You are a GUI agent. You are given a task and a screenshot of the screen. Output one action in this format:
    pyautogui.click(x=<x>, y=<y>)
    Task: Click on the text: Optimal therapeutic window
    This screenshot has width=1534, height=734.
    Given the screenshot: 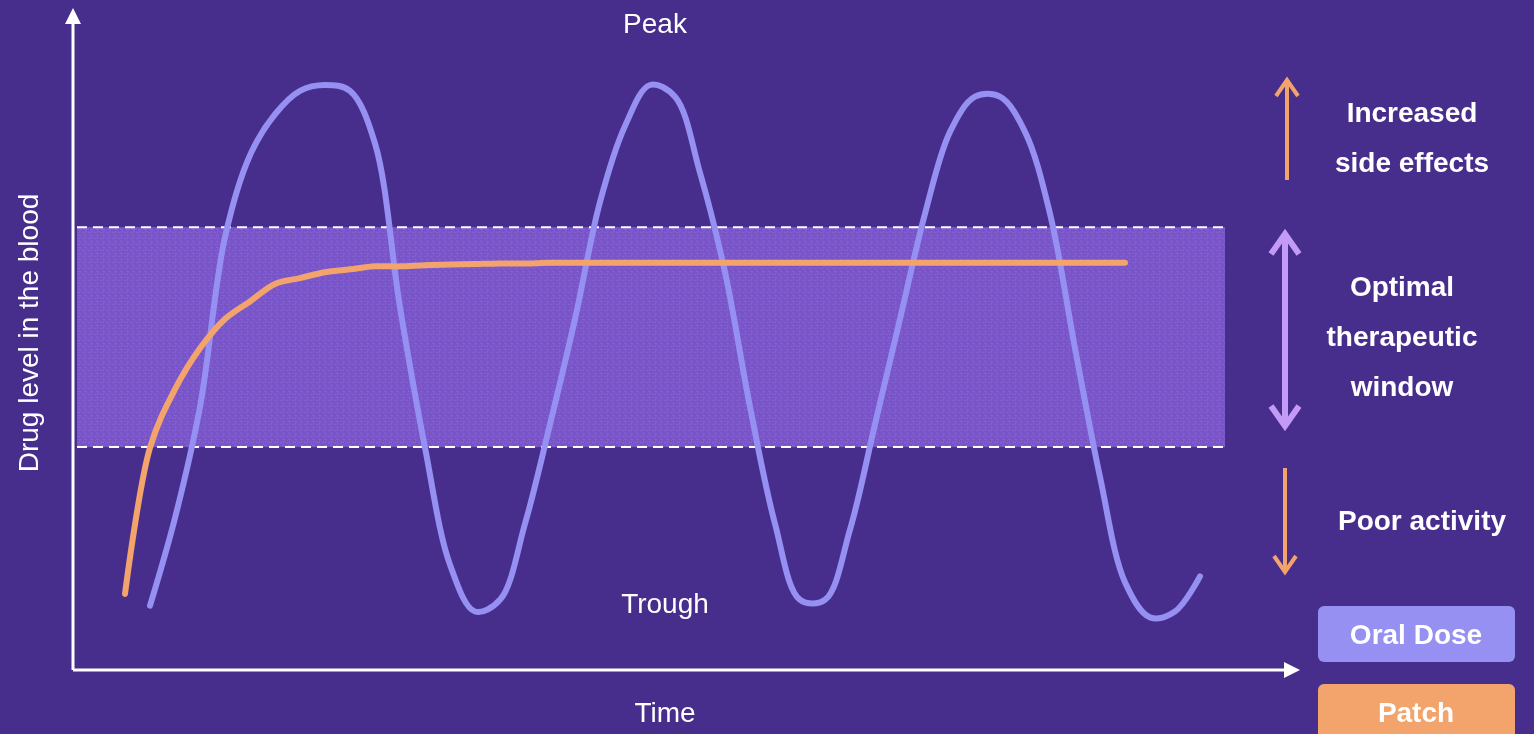 What is the action you would take?
    pyautogui.click(x=1402, y=336)
    